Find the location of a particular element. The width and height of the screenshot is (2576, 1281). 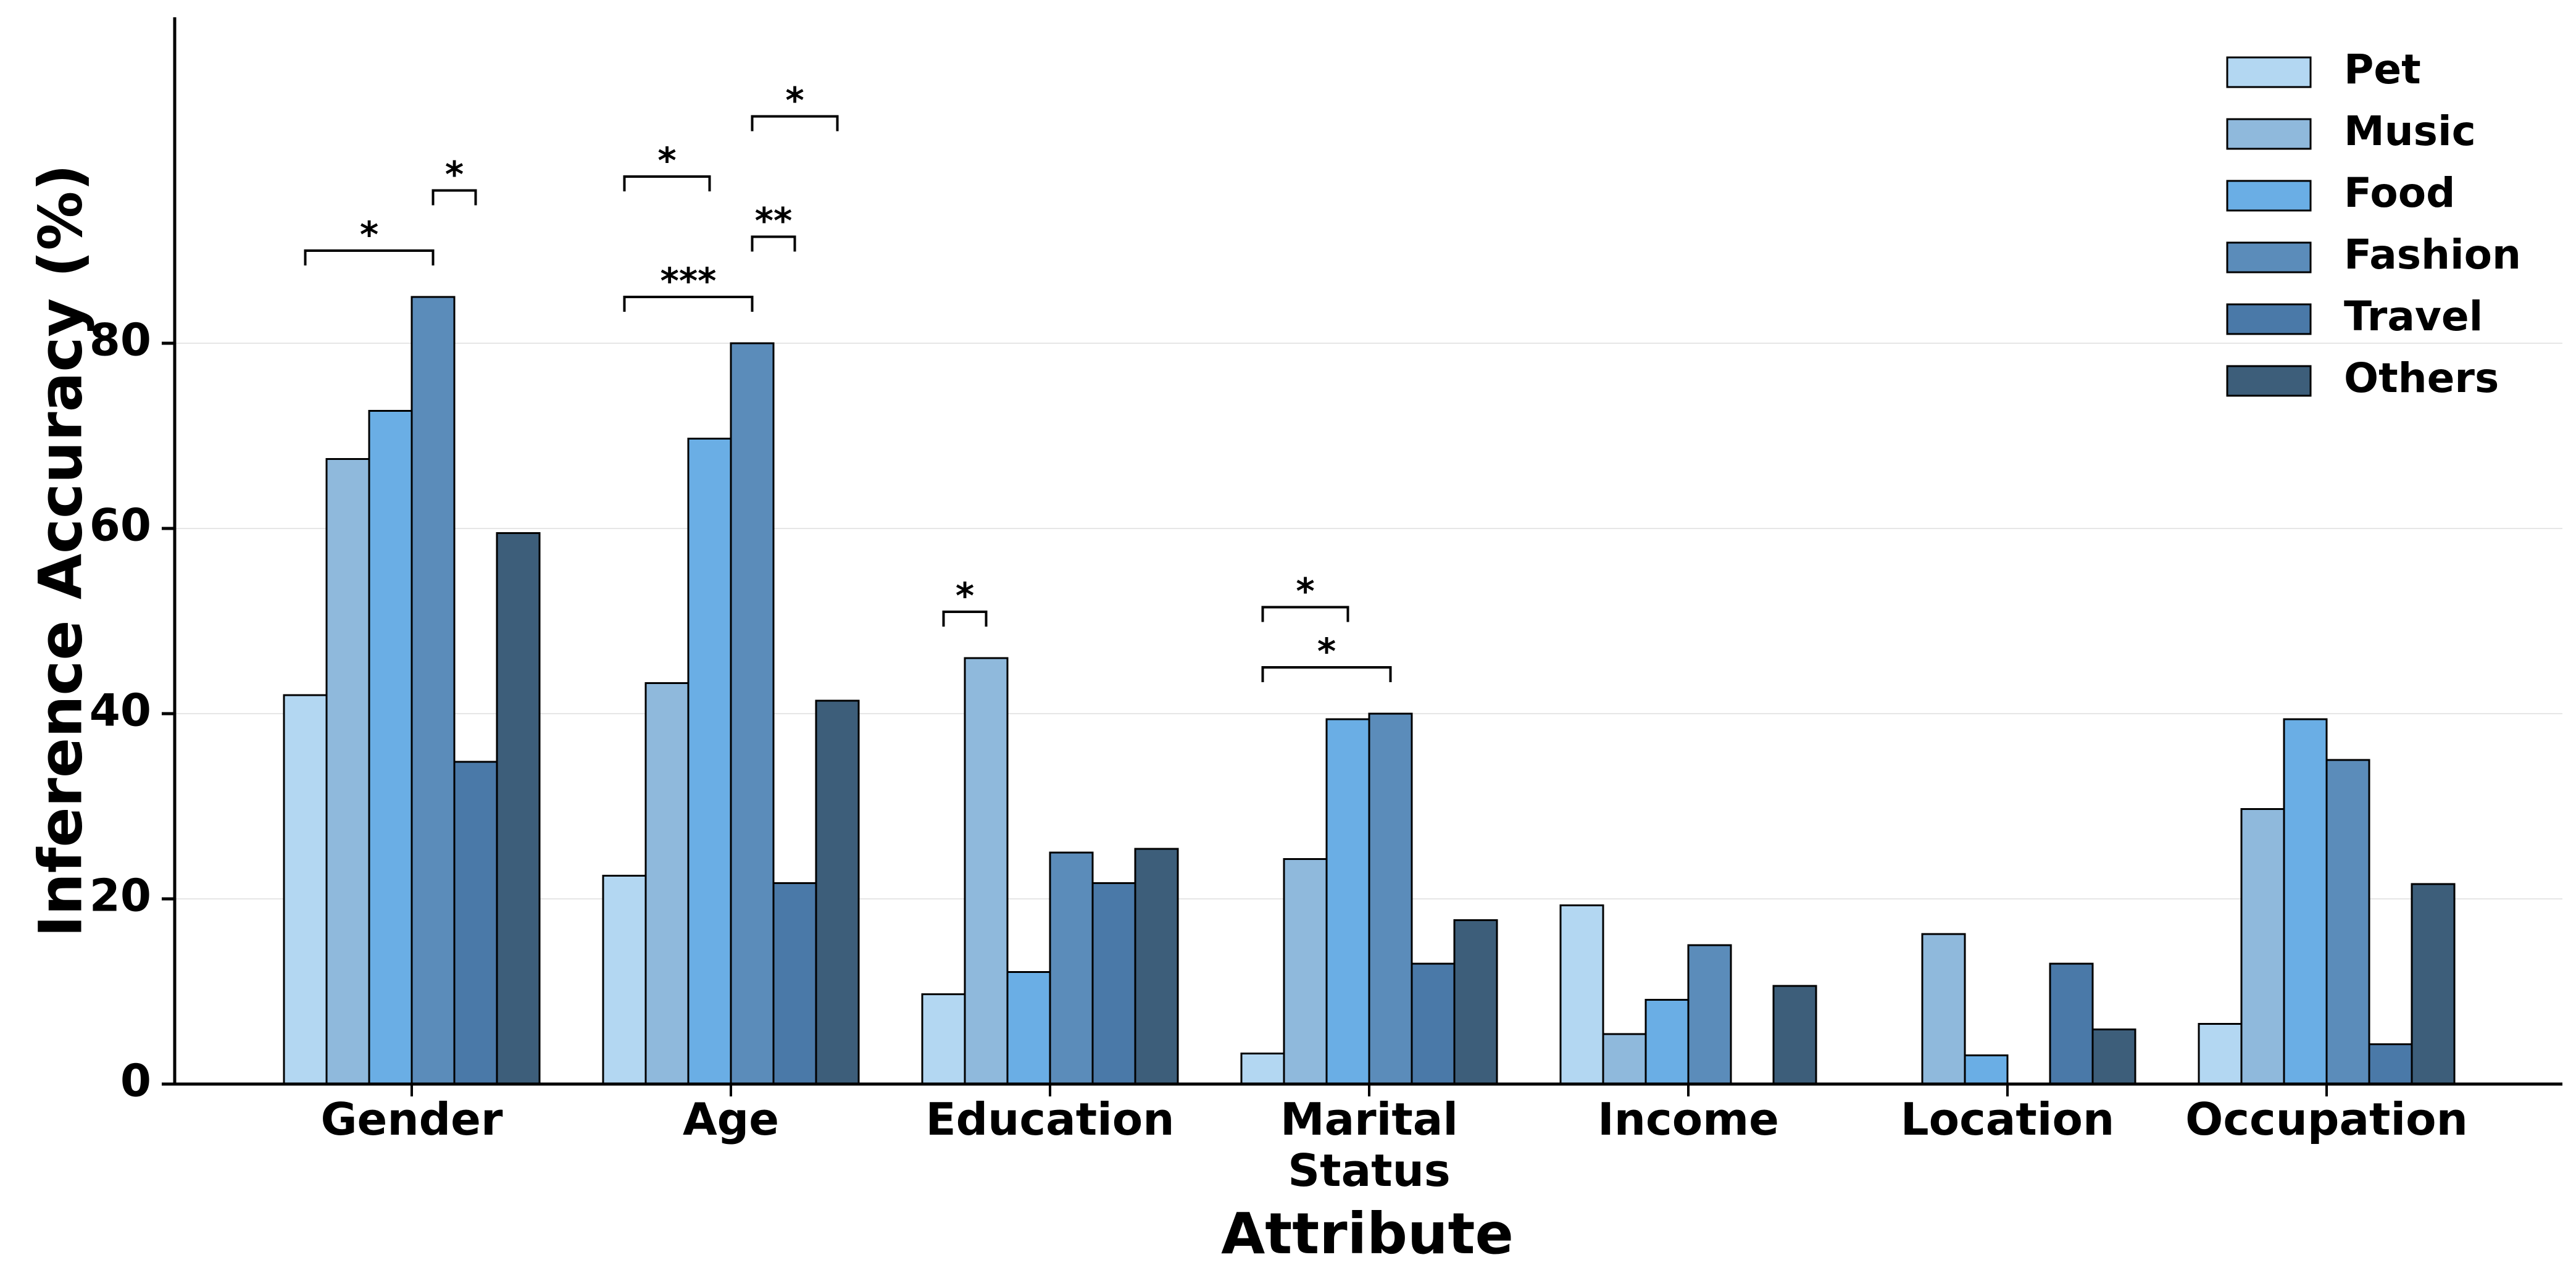

bar-others-marital-status is located at coordinates (1476, 1002).